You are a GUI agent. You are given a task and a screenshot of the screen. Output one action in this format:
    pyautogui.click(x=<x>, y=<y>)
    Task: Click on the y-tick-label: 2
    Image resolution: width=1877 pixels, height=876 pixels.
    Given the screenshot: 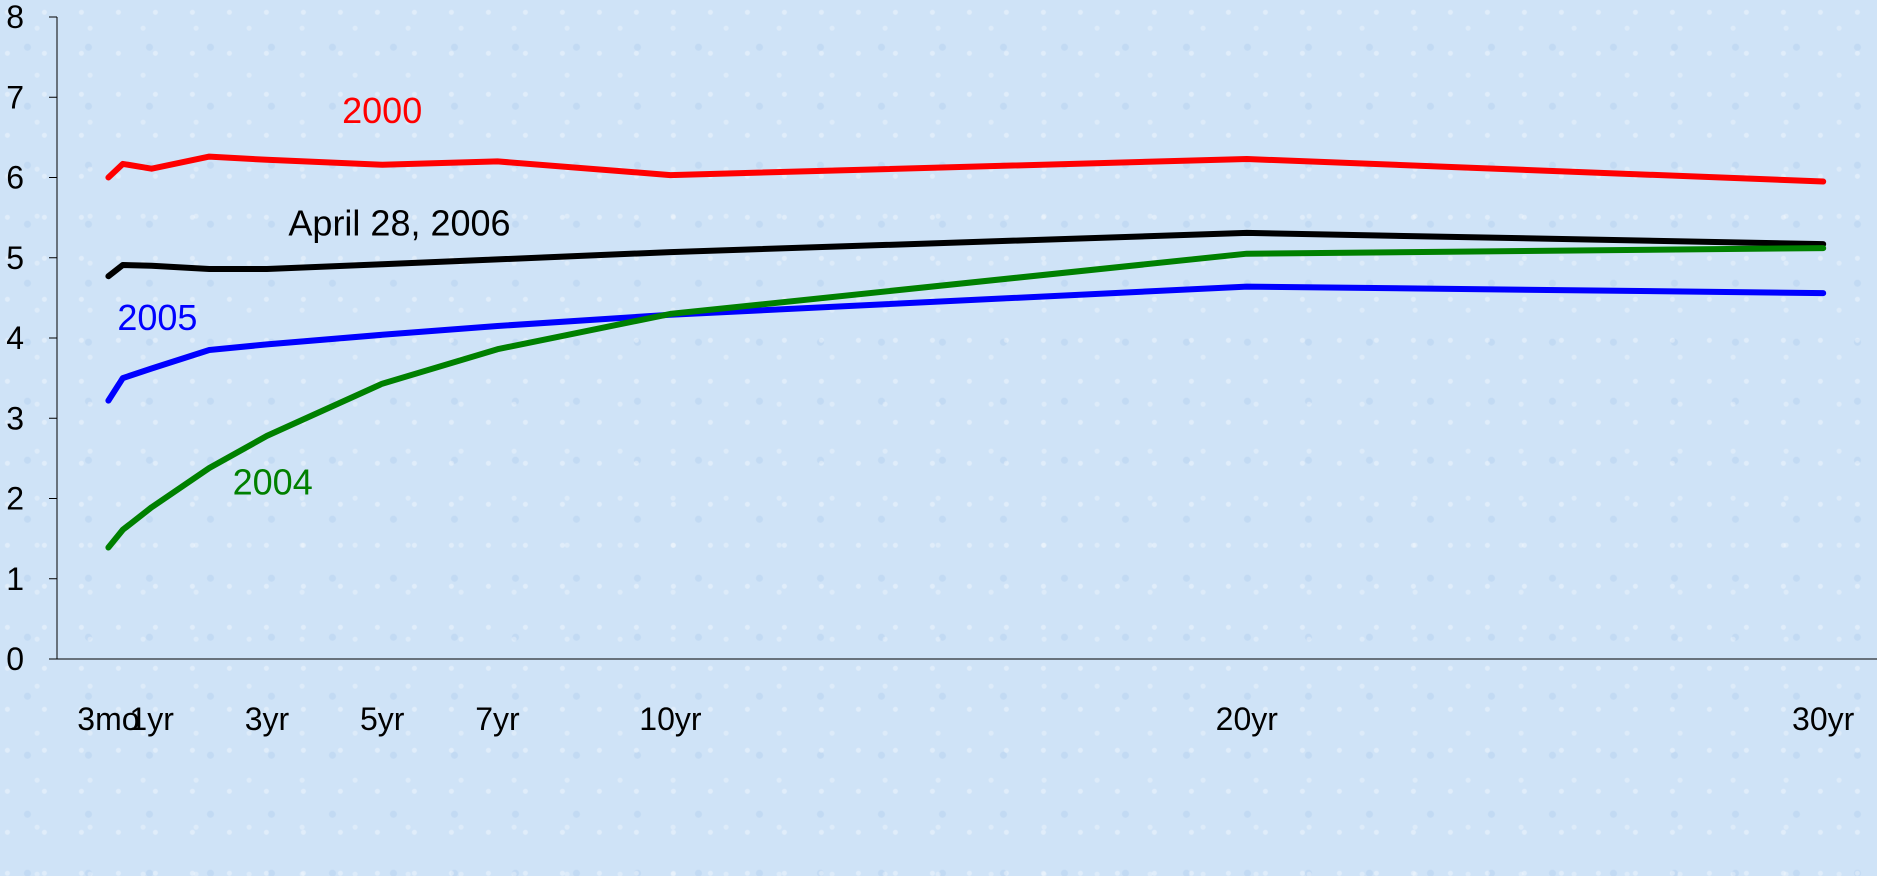 What is the action you would take?
    pyautogui.click(x=15, y=499)
    